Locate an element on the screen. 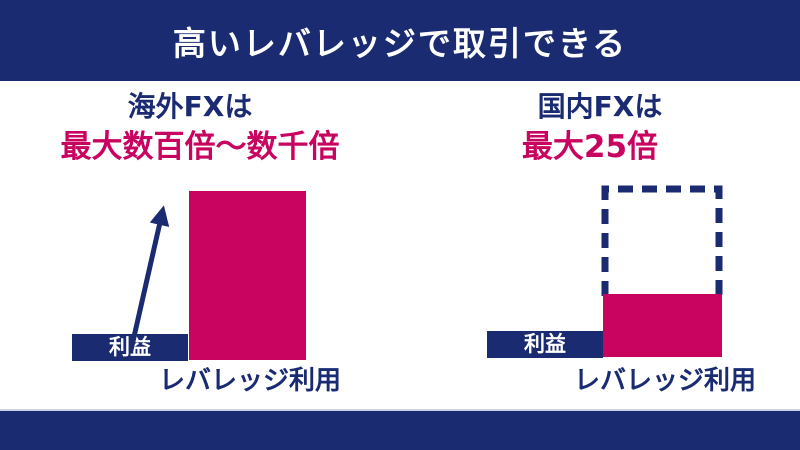  domestic-profit-bar: 利益 is located at coordinates (545, 344).